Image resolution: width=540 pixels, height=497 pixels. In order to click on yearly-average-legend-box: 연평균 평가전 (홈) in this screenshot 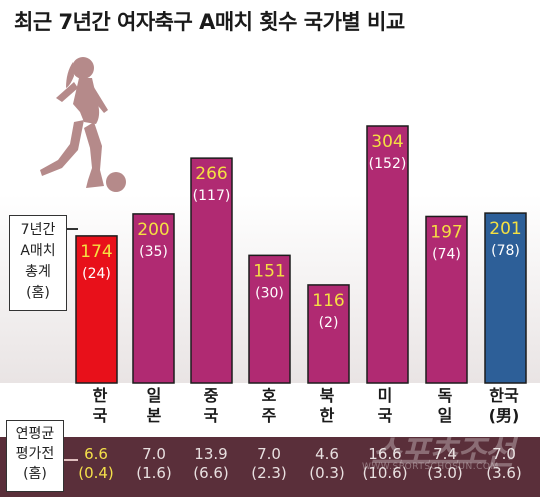, I will do `click(35, 456)`.